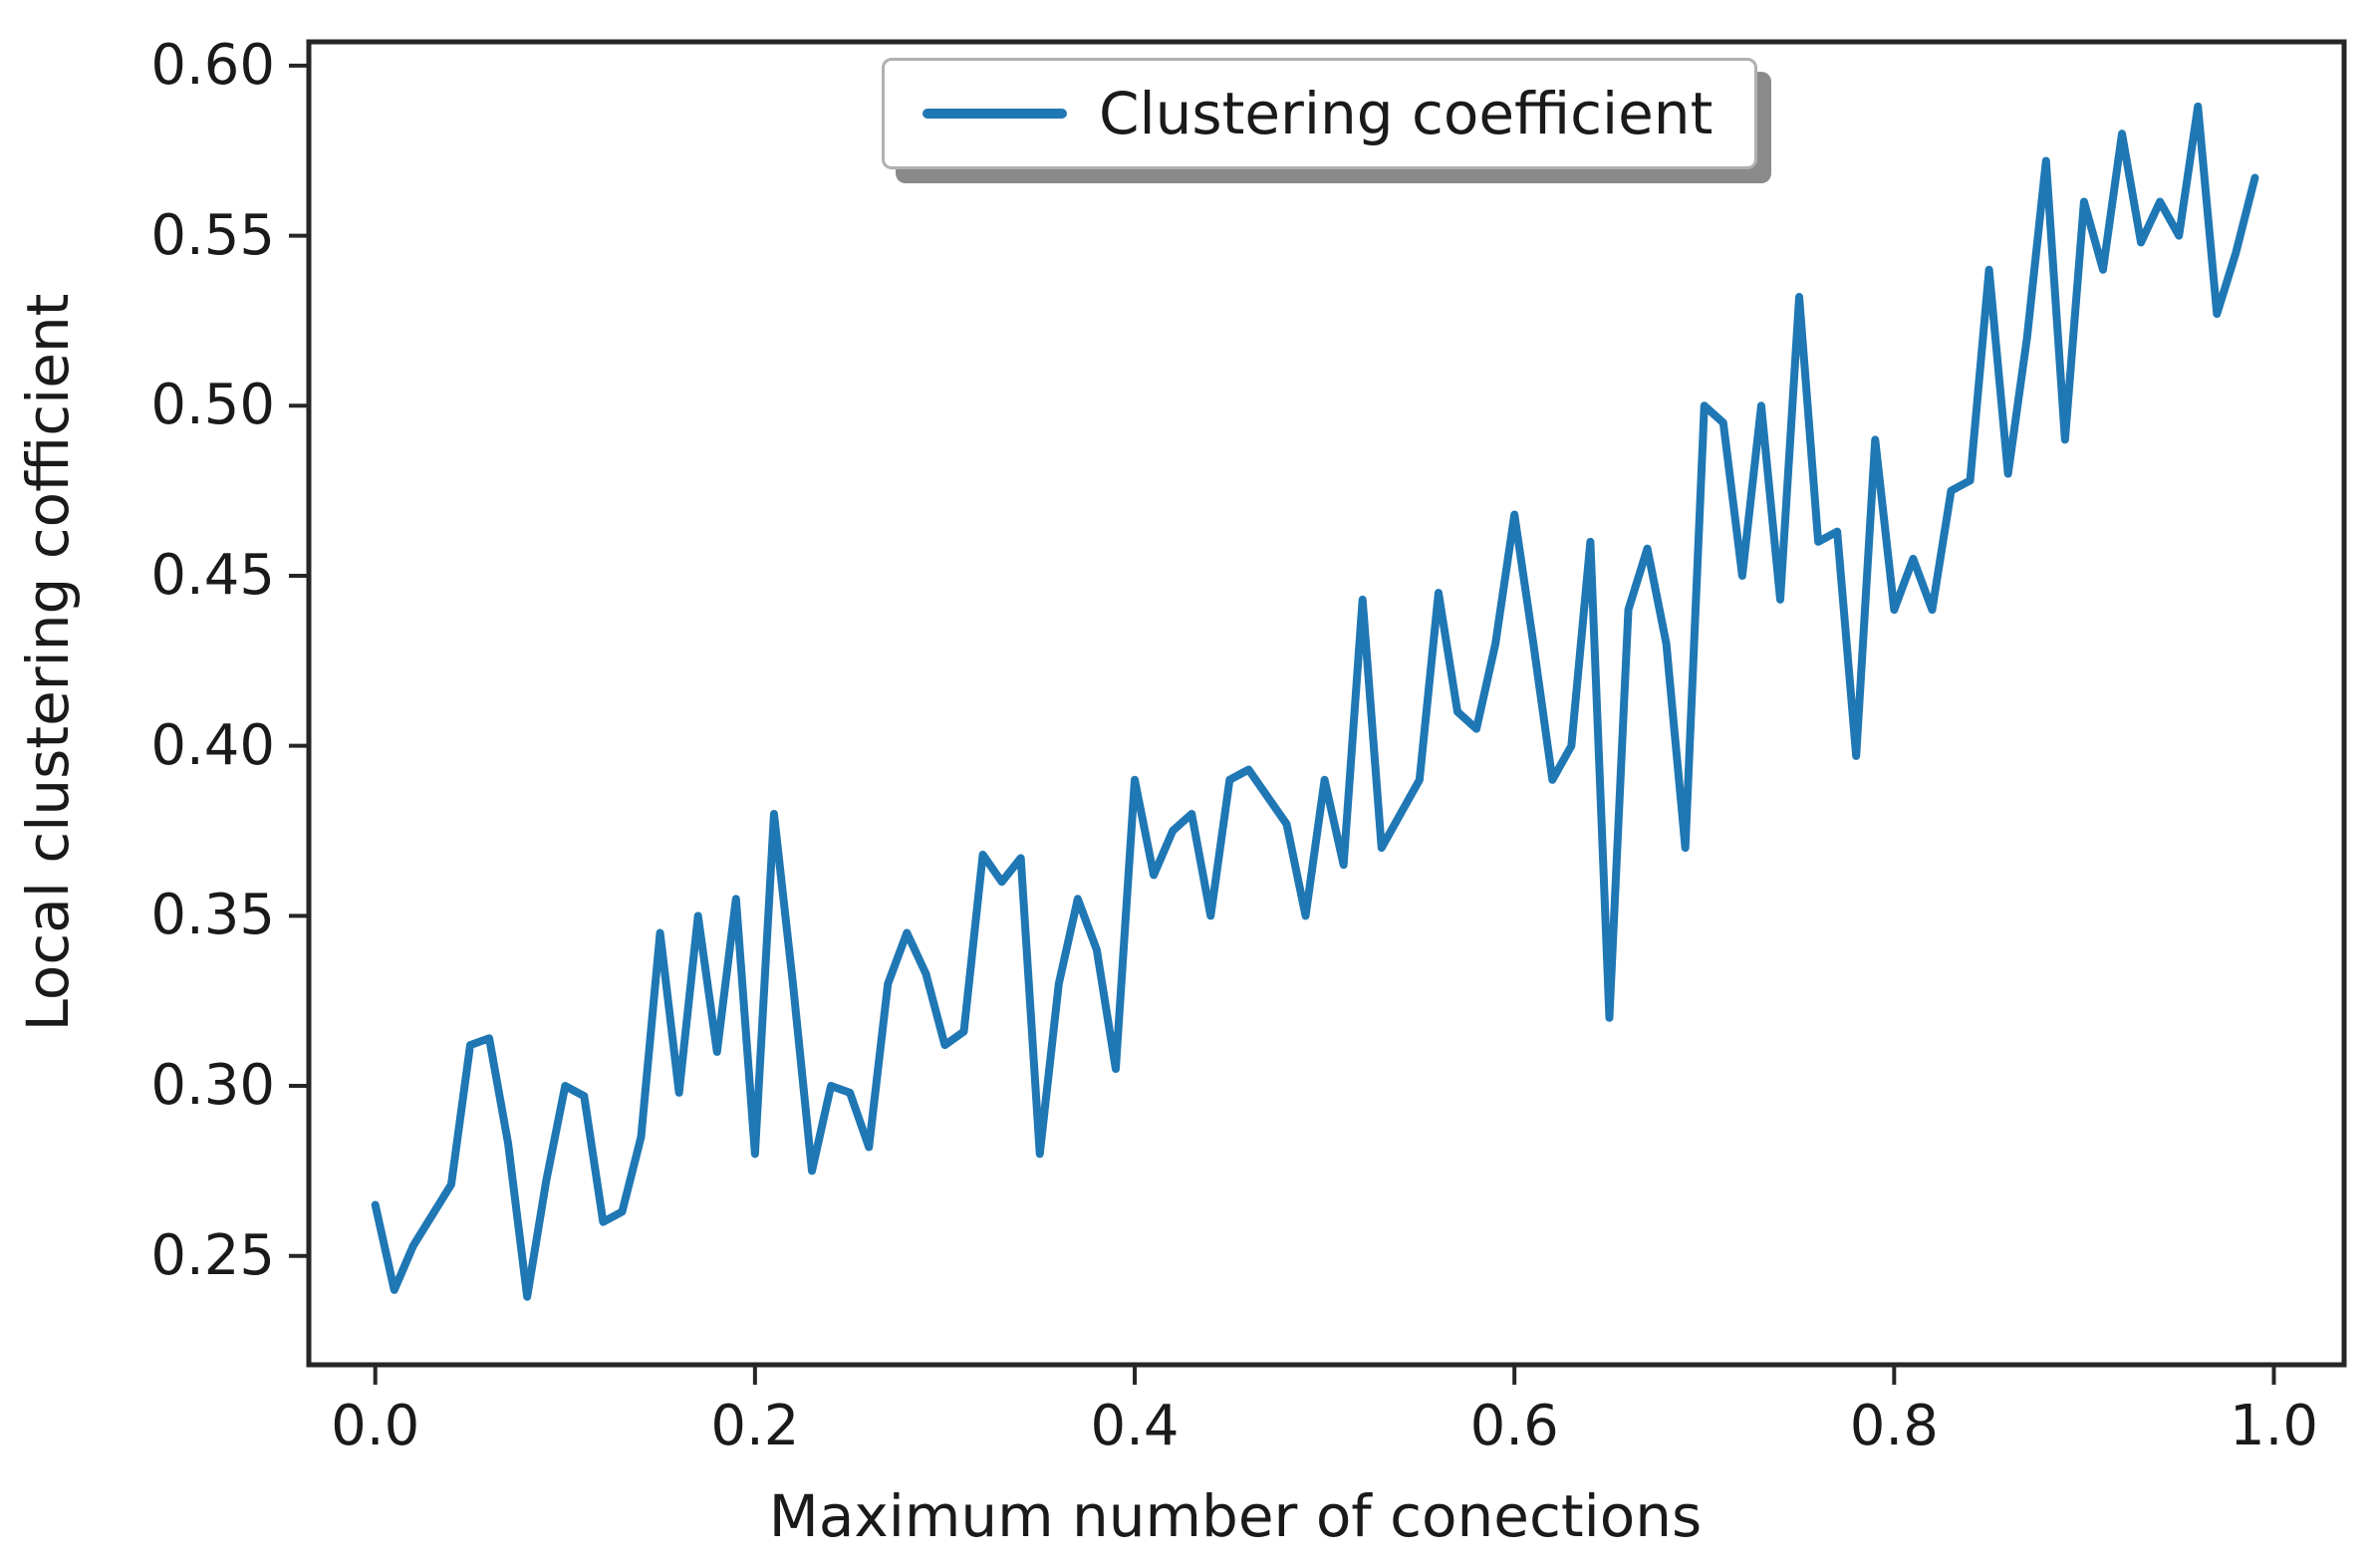 Image resolution: width=2374 pixels, height=1568 pixels. What do you see at coordinates (48, 662) in the screenshot?
I see `y-axis-label: Local clustering cofficient` at bounding box center [48, 662].